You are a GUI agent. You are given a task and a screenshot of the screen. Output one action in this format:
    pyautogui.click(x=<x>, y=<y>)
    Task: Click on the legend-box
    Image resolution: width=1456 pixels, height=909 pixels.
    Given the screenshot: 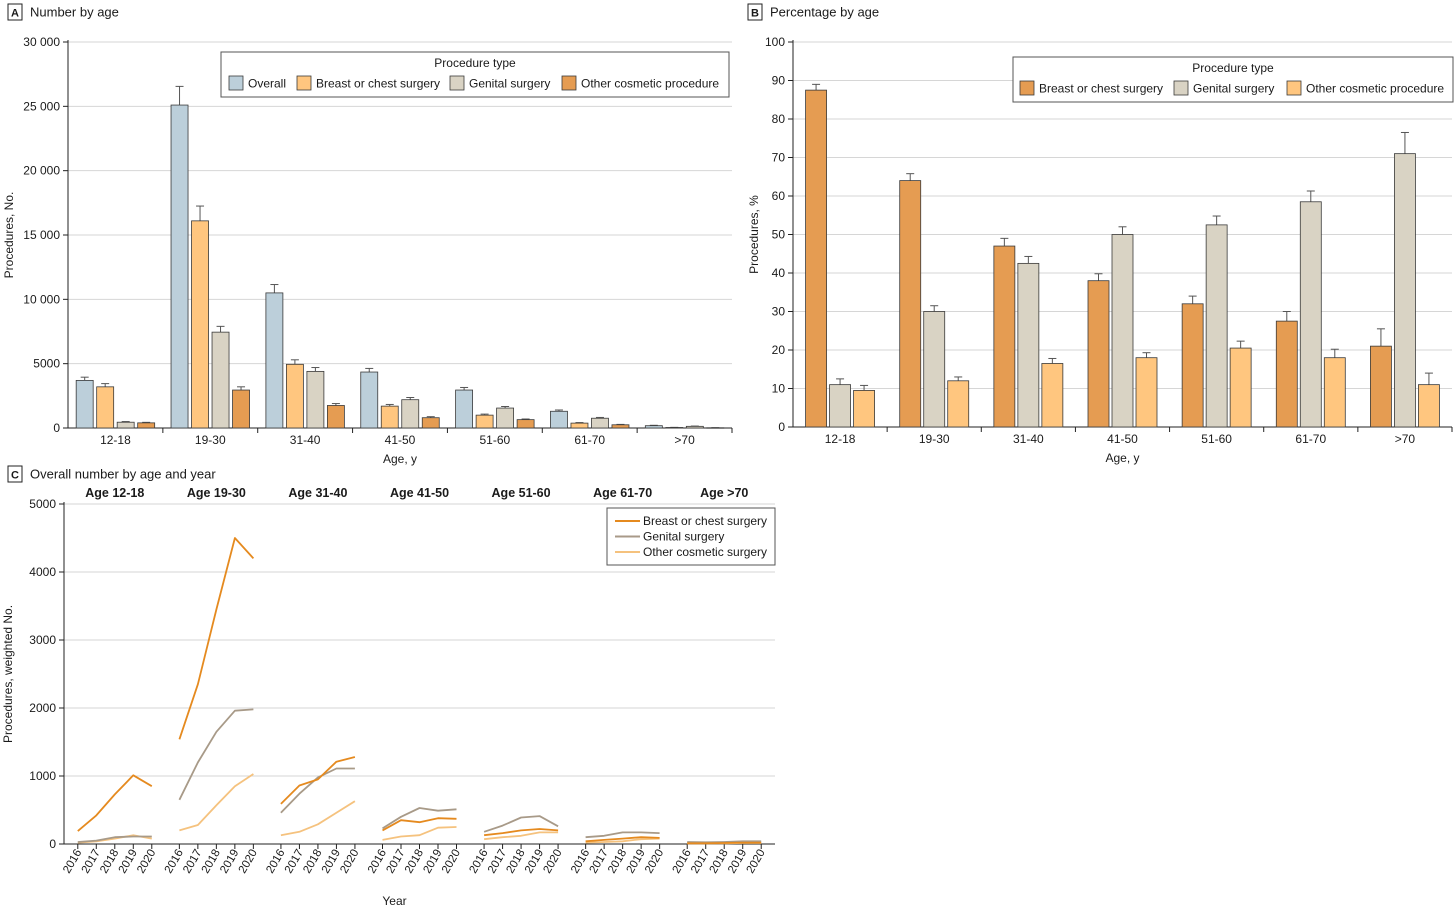 What is the action you would take?
    pyautogui.click(x=1233, y=79)
    